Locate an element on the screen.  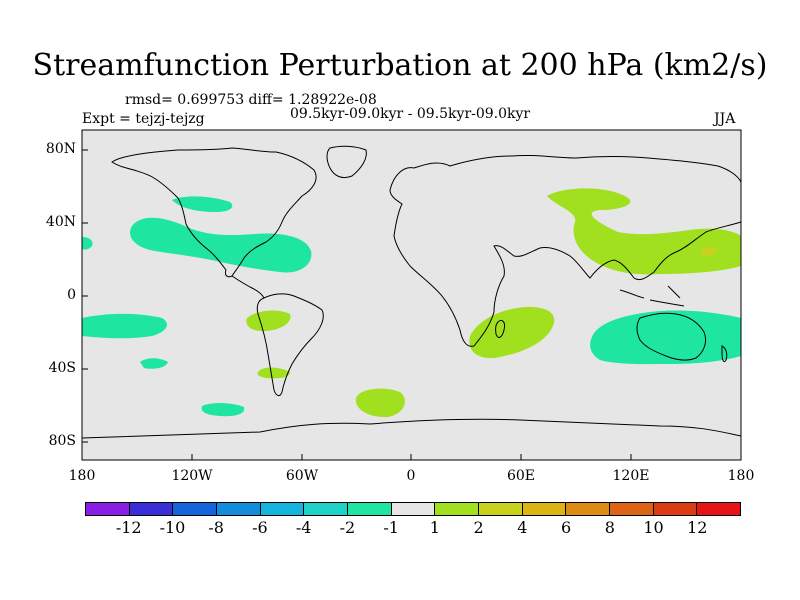
coastline-greenland is located at coordinates (346, 162).